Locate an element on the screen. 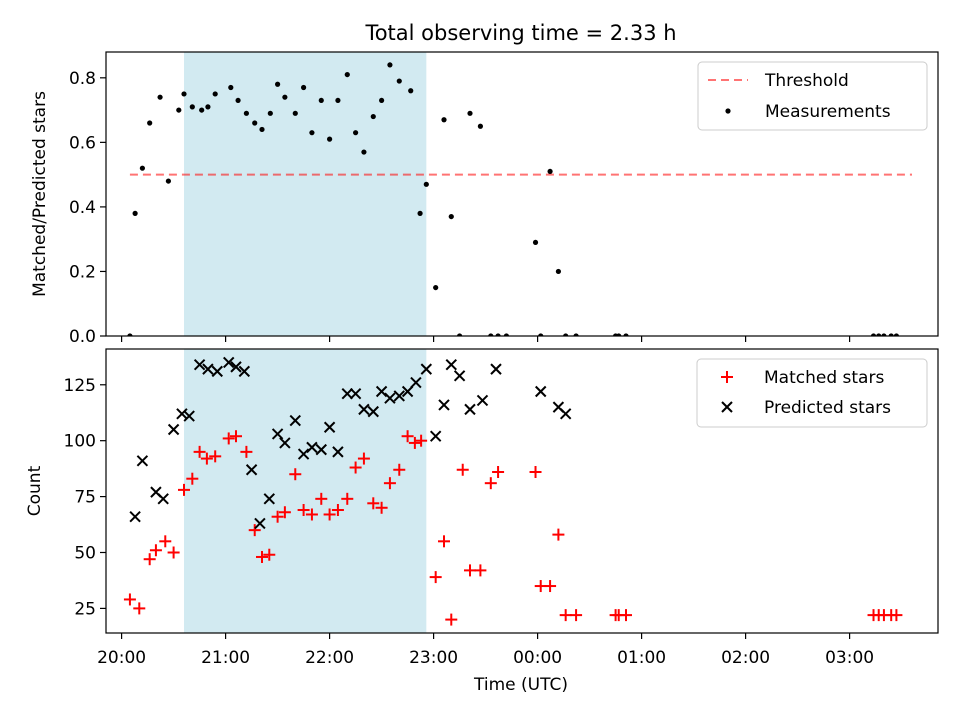 The width and height of the screenshot is (960, 720). x-tick-label: 03:00 is located at coordinates (849, 658).